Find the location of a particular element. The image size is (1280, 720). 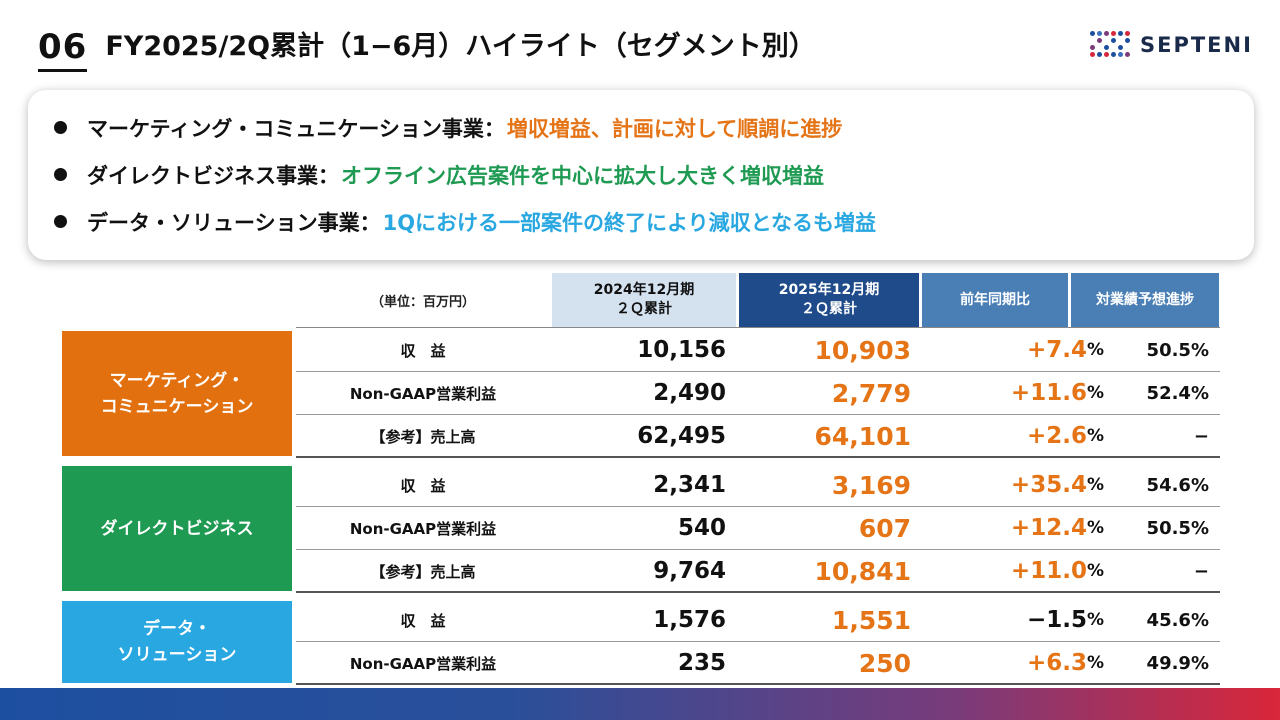

value-2025: 1,551 is located at coordinates (871, 620).